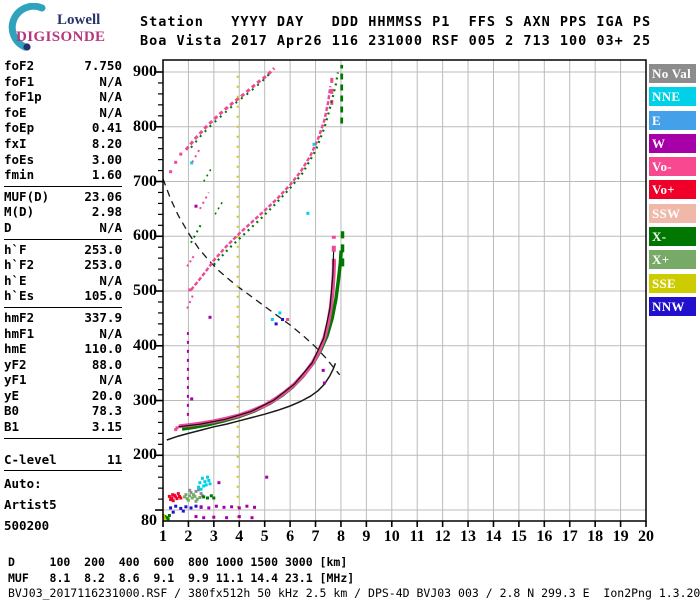 The image size is (700, 600). Describe the element at coordinates (366, 536) in the screenshot. I see `x-tick-label-9: 9` at that location.